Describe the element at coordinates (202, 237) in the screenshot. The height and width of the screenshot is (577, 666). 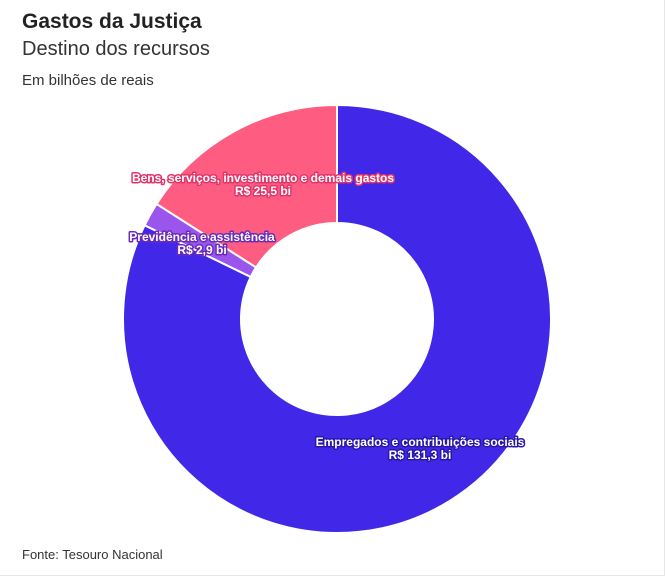
I see `slice-name-label: Previdência e assistência` at that location.